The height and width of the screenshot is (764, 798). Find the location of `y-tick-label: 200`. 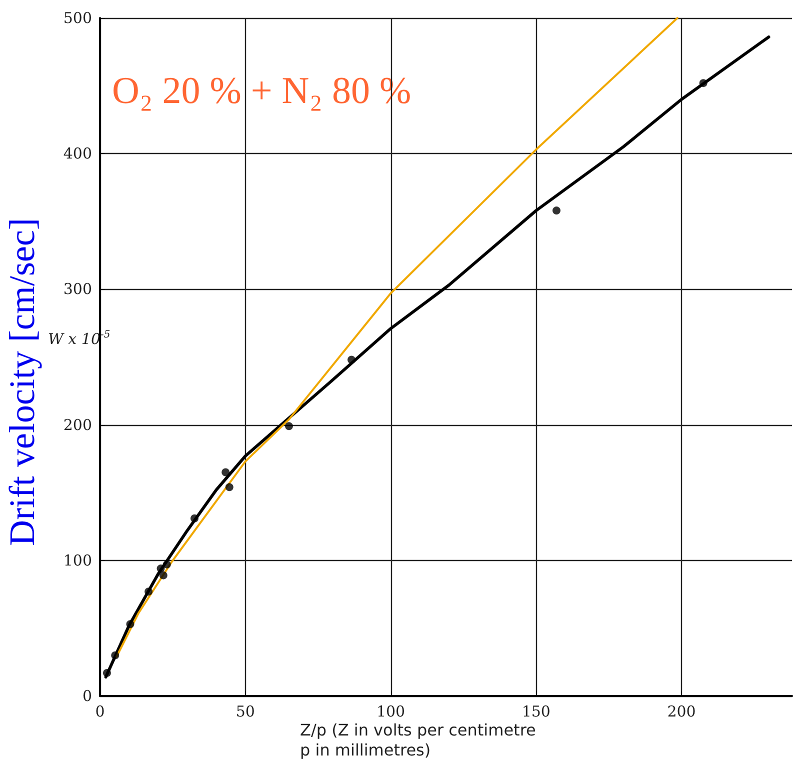

y-tick-label: 200 is located at coordinates (77, 425).